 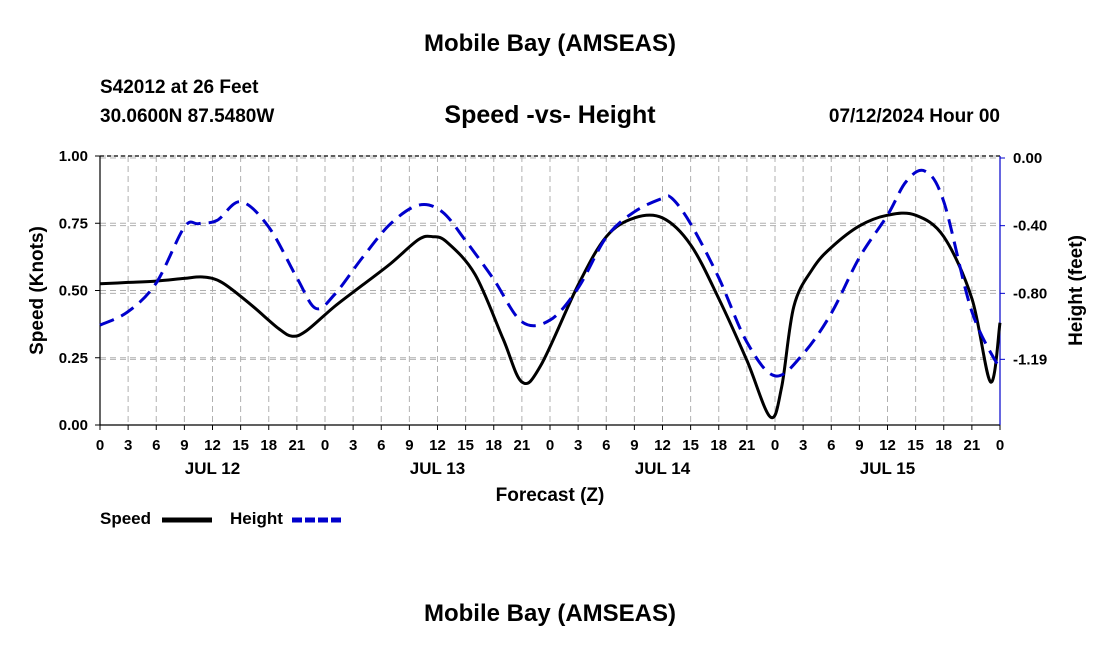 What do you see at coordinates (914, 116) in the screenshot?
I see `forecast-datetime: 07/12/2024 Hour 00` at bounding box center [914, 116].